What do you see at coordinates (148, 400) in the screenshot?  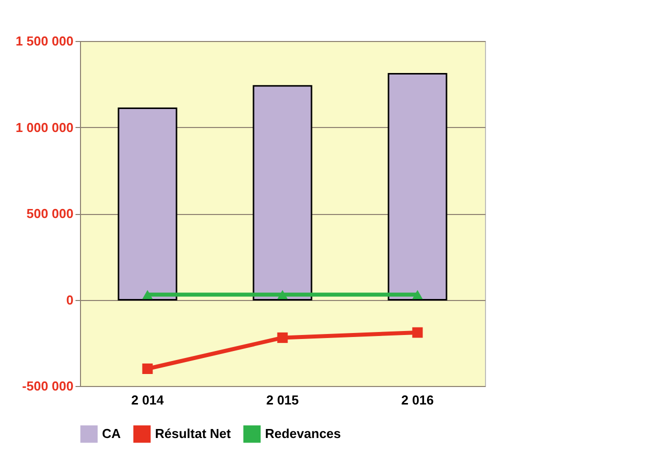 I see `x-tick-label: 2 014` at bounding box center [148, 400].